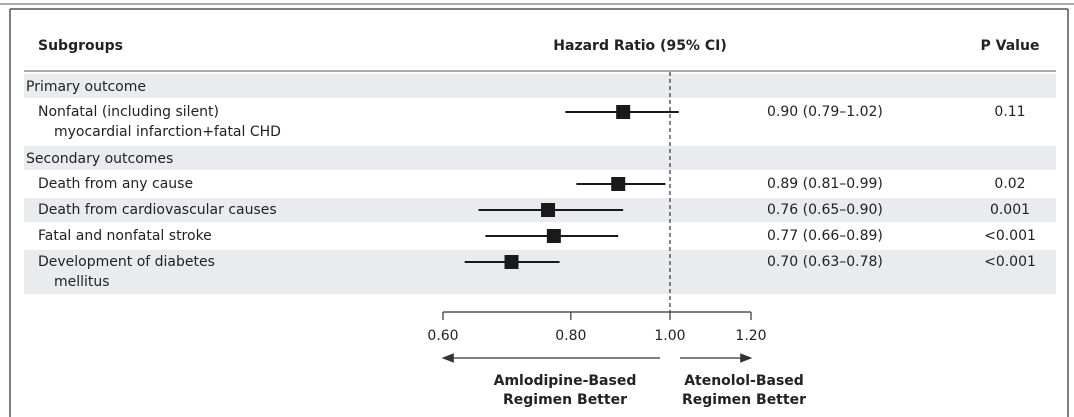  Describe the element at coordinates (128, 112) in the screenshot. I see `row-label: Nonfatal (including silent)` at that location.